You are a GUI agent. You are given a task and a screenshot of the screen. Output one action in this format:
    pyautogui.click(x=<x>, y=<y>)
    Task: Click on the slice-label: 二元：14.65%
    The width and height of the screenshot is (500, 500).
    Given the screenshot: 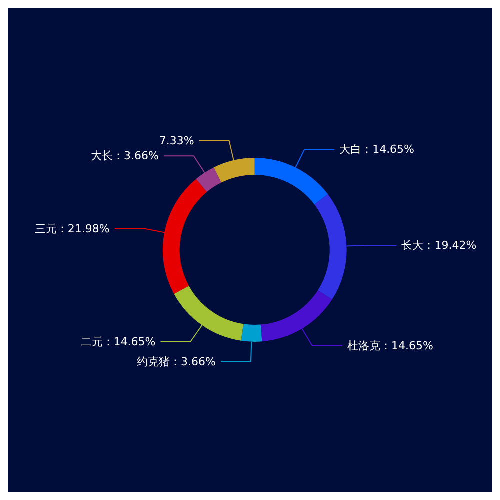 What is the action you would take?
    pyautogui.click(x=118, y=341)
    